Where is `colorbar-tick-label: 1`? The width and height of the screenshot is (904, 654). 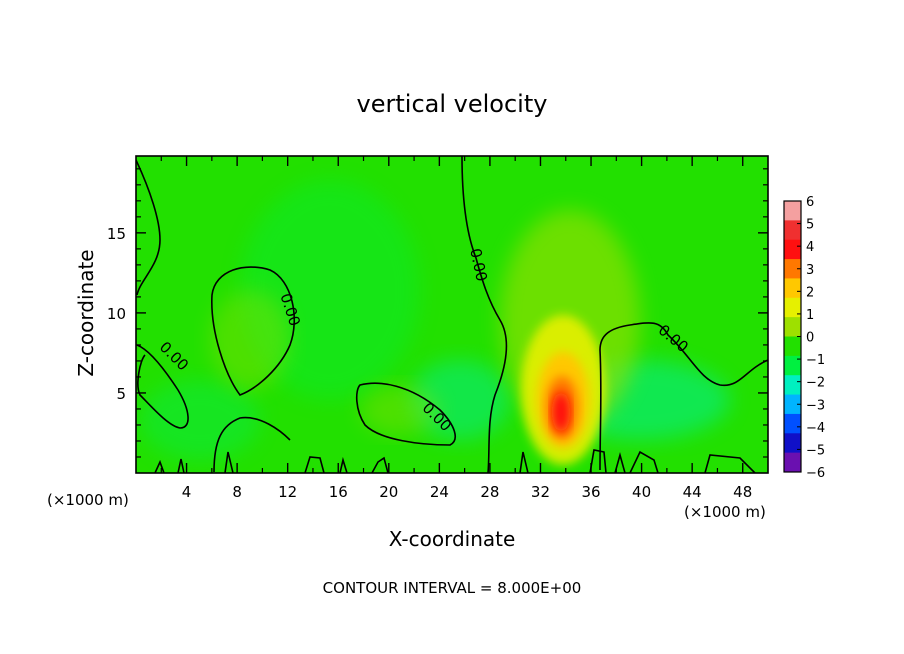 colorbar-tick-label: 1 is located at coordinates (810, 315).